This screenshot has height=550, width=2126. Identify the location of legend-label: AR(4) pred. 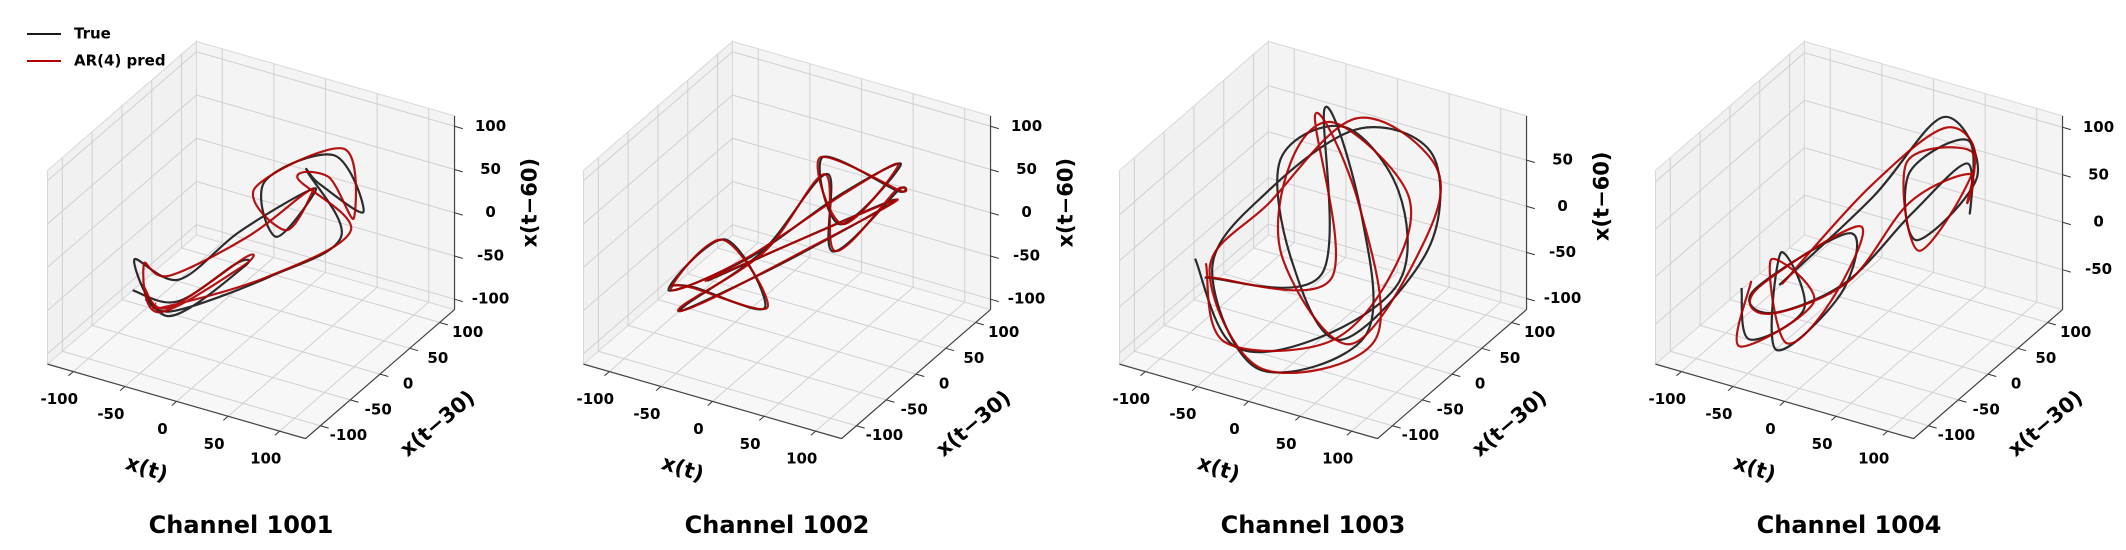
(120, 61).